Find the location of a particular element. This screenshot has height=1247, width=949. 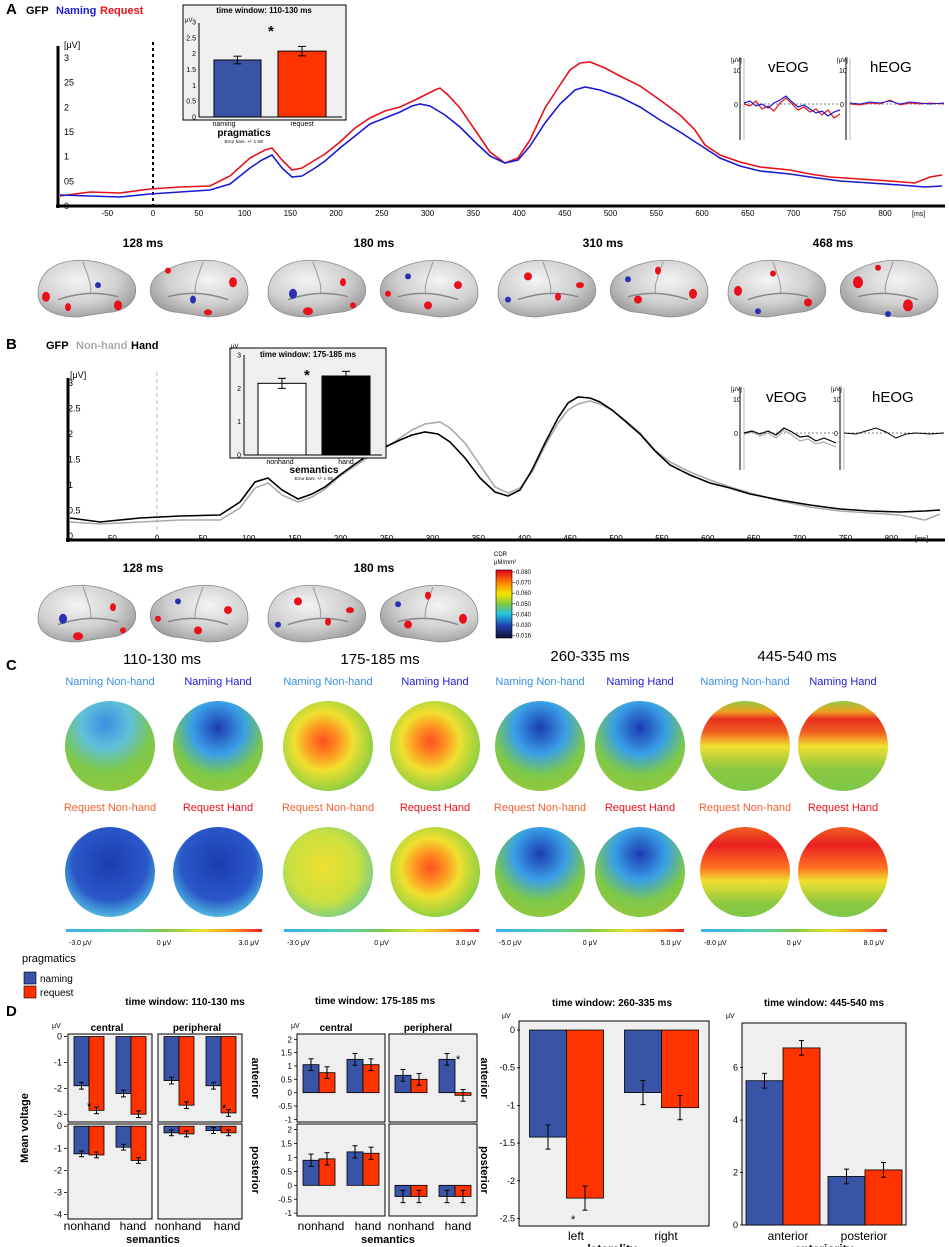

d-sub2-cat: nonhand is located at coordinates (321, 1226).